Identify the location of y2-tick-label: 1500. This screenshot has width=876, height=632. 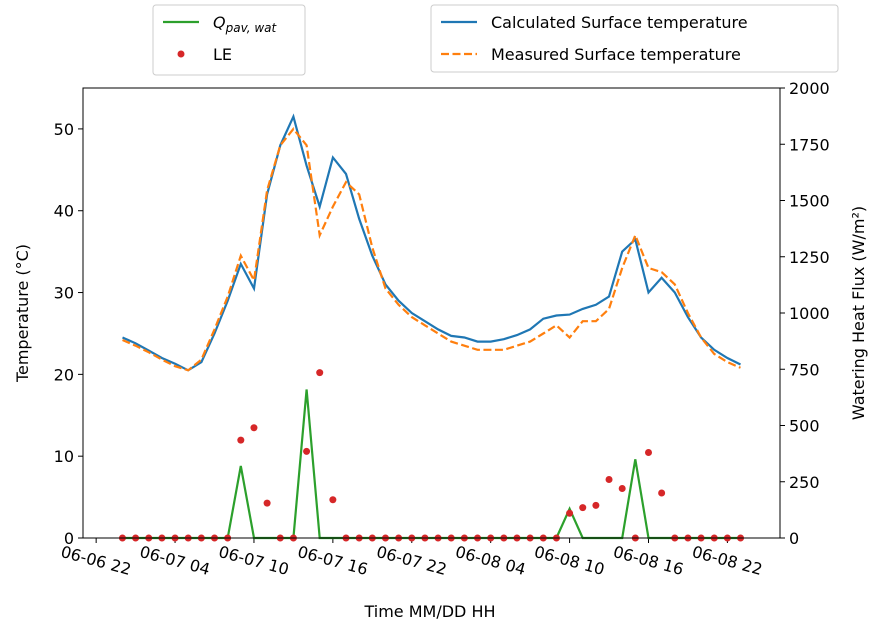
(809, 201).